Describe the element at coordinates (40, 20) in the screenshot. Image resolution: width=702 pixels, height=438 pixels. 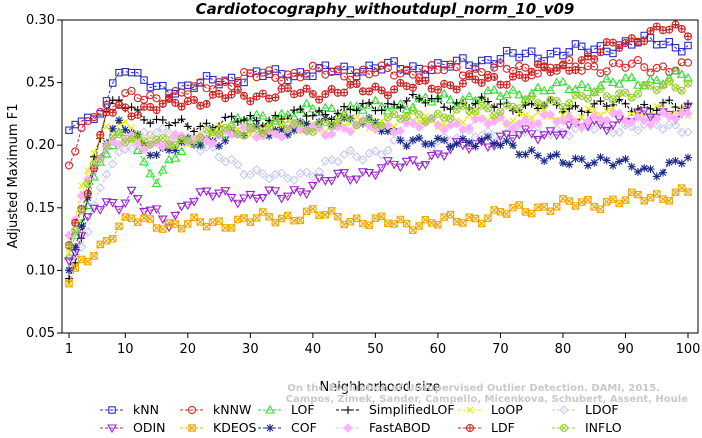
I see `y-tick-label: 0.30` at that location.